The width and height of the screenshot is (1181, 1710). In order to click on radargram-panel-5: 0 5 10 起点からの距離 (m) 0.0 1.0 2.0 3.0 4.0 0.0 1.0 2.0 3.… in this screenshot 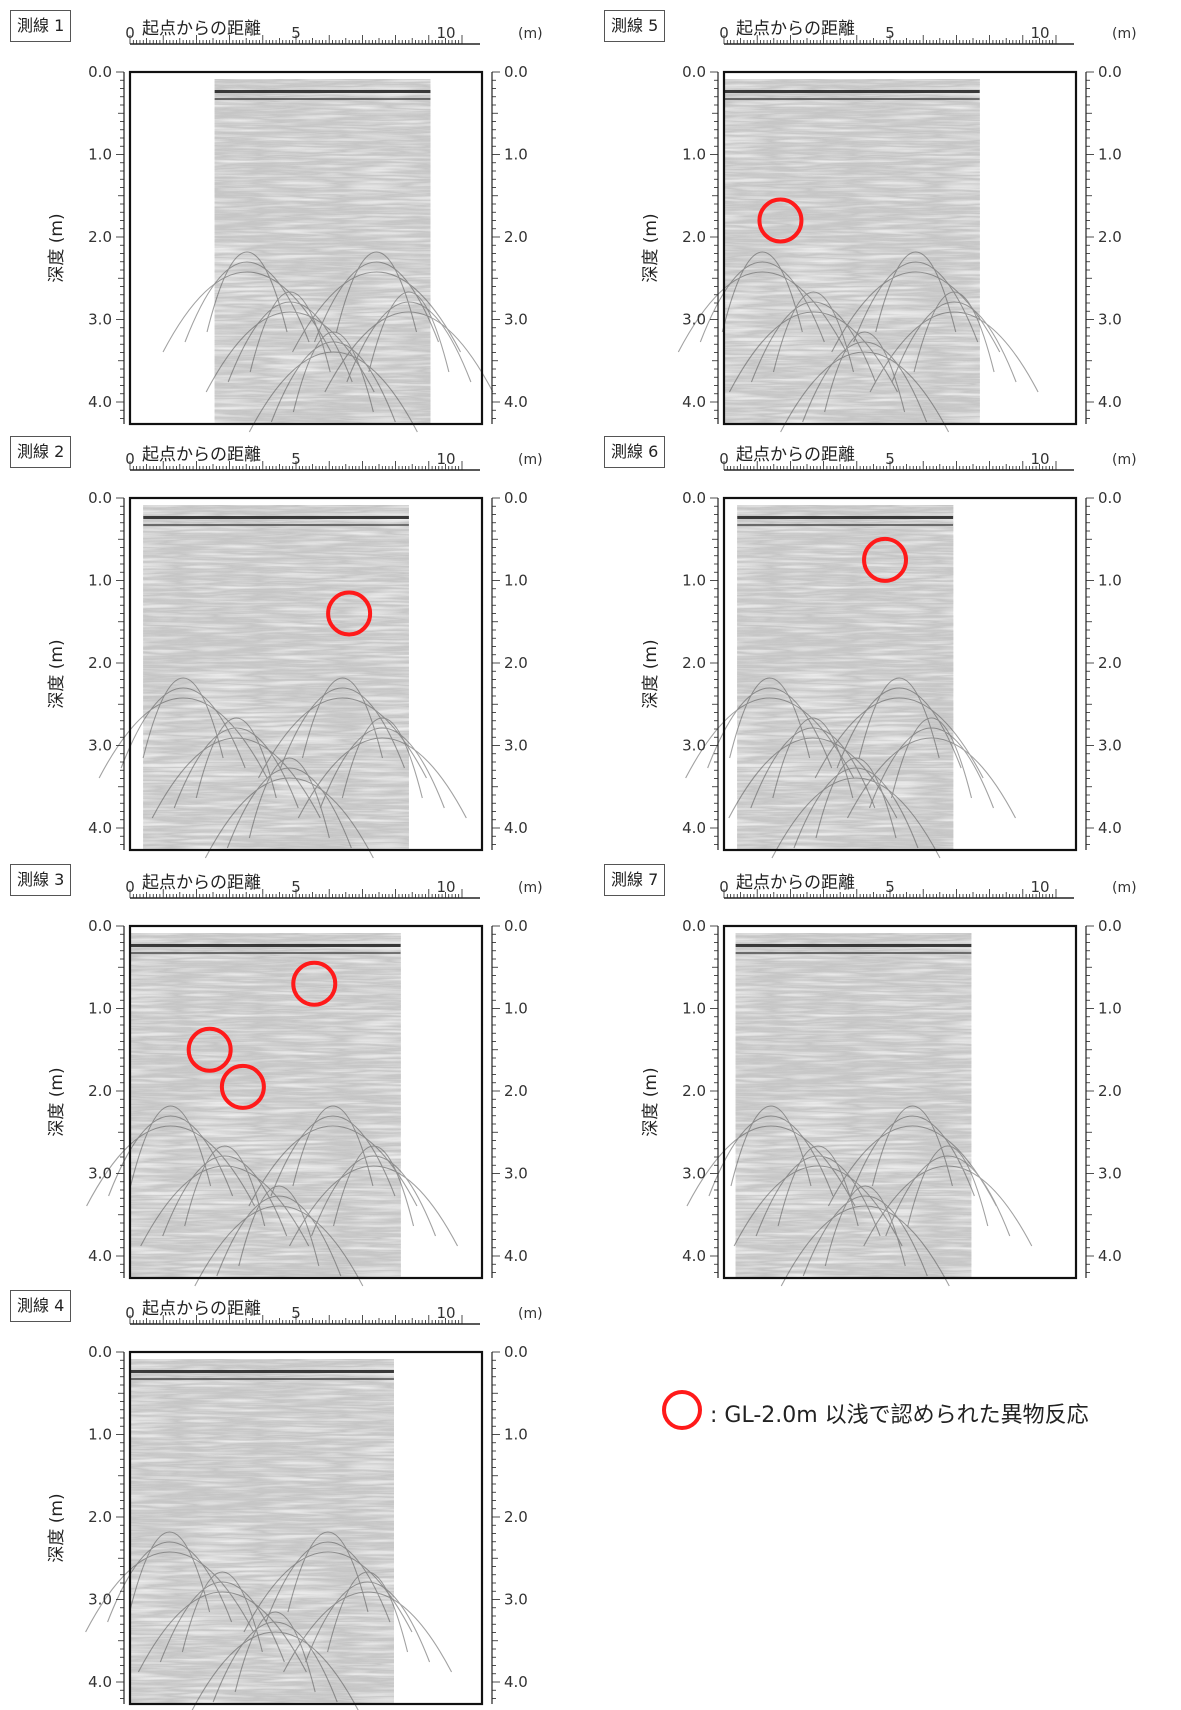, I will do `click(889, 226)`.